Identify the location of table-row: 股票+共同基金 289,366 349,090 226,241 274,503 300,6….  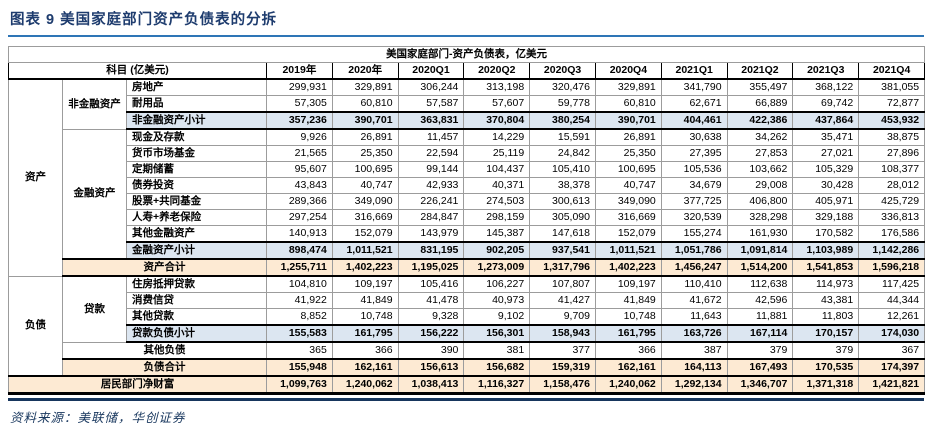
(467, 201).